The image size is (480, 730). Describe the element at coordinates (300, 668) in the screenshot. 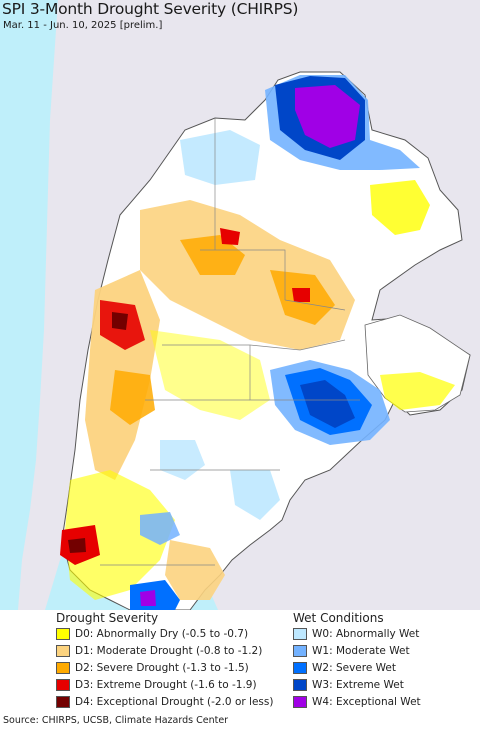

I see `swatch-w2` at that location.